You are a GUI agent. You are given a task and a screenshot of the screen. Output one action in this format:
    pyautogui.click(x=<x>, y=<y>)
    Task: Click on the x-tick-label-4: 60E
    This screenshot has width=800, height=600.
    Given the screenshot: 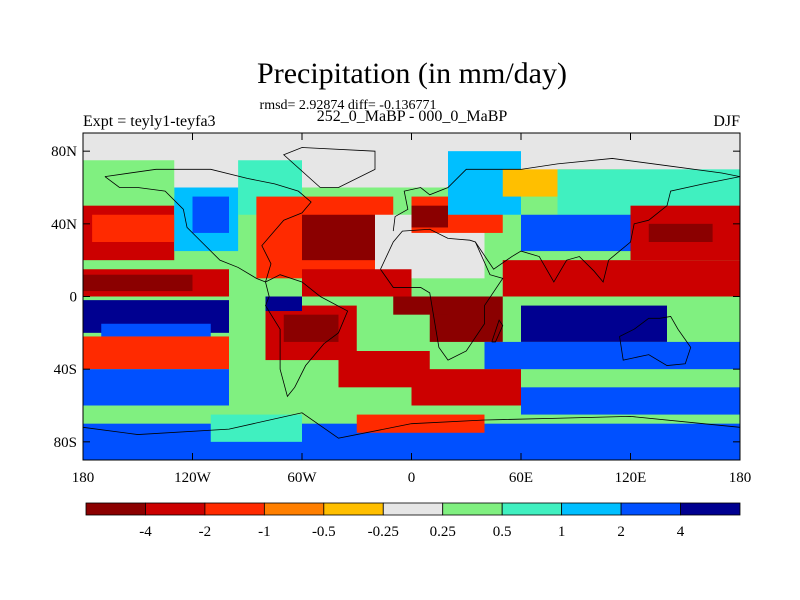 What is the action you would take?
    pyautogui.click(x=521, y=478)
    